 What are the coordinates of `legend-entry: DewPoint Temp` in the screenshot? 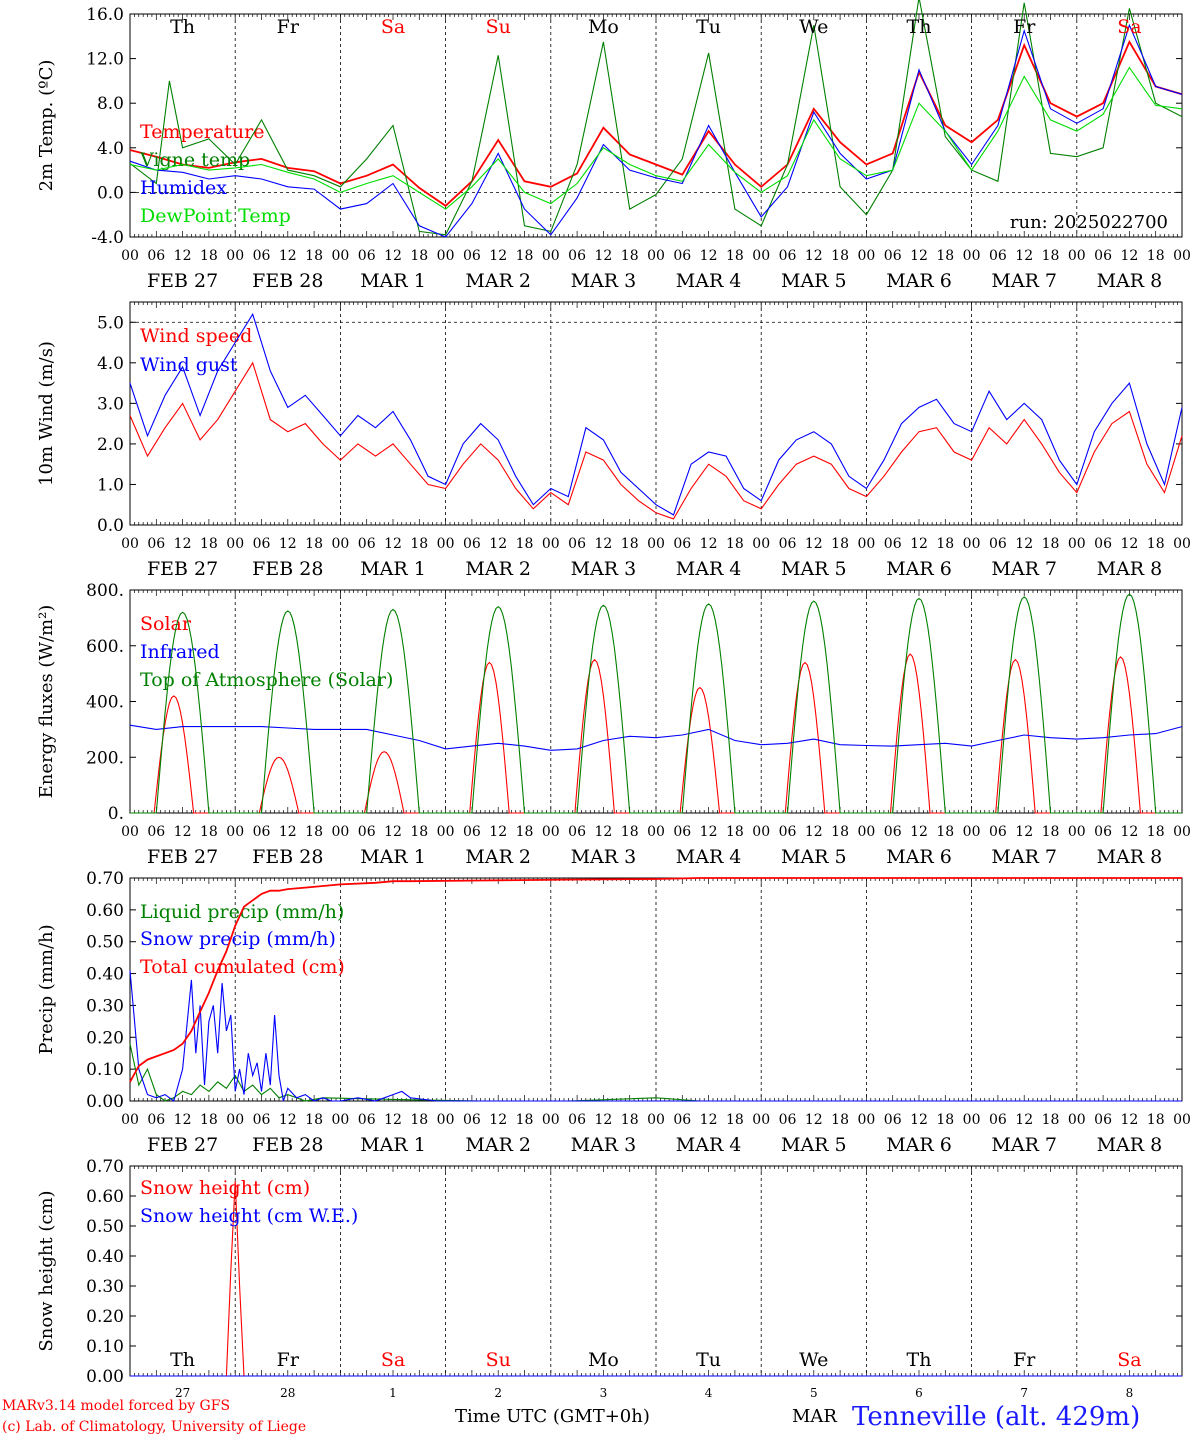 It's located at (215, 216).